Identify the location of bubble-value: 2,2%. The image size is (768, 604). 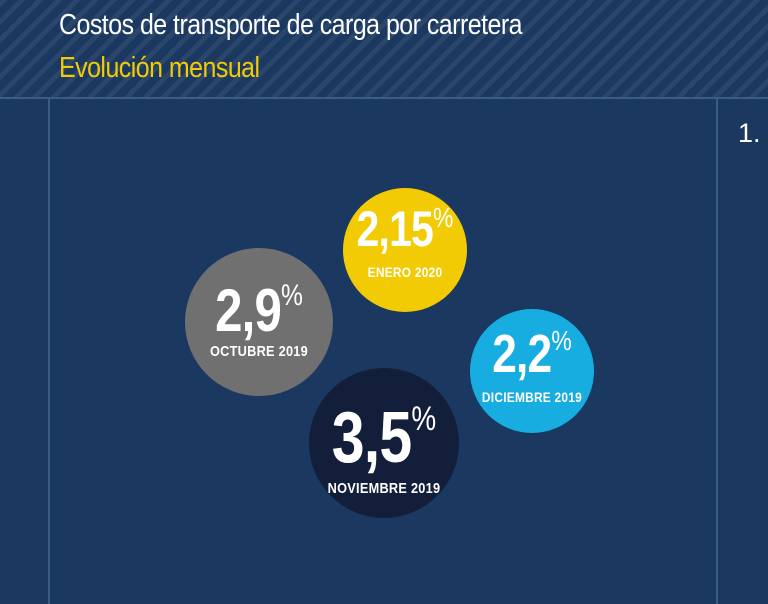
(532, 354).